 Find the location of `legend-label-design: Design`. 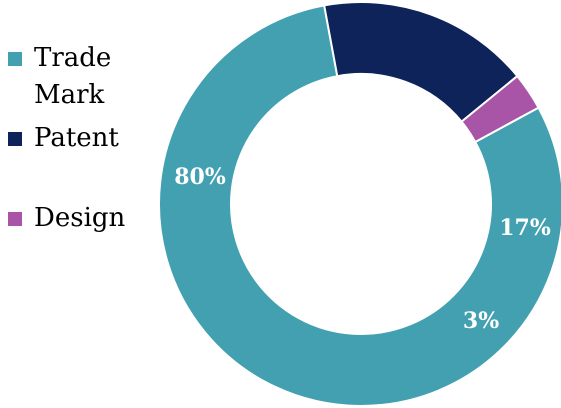

legend-label-design: Design is located at coordinates (80, 218).